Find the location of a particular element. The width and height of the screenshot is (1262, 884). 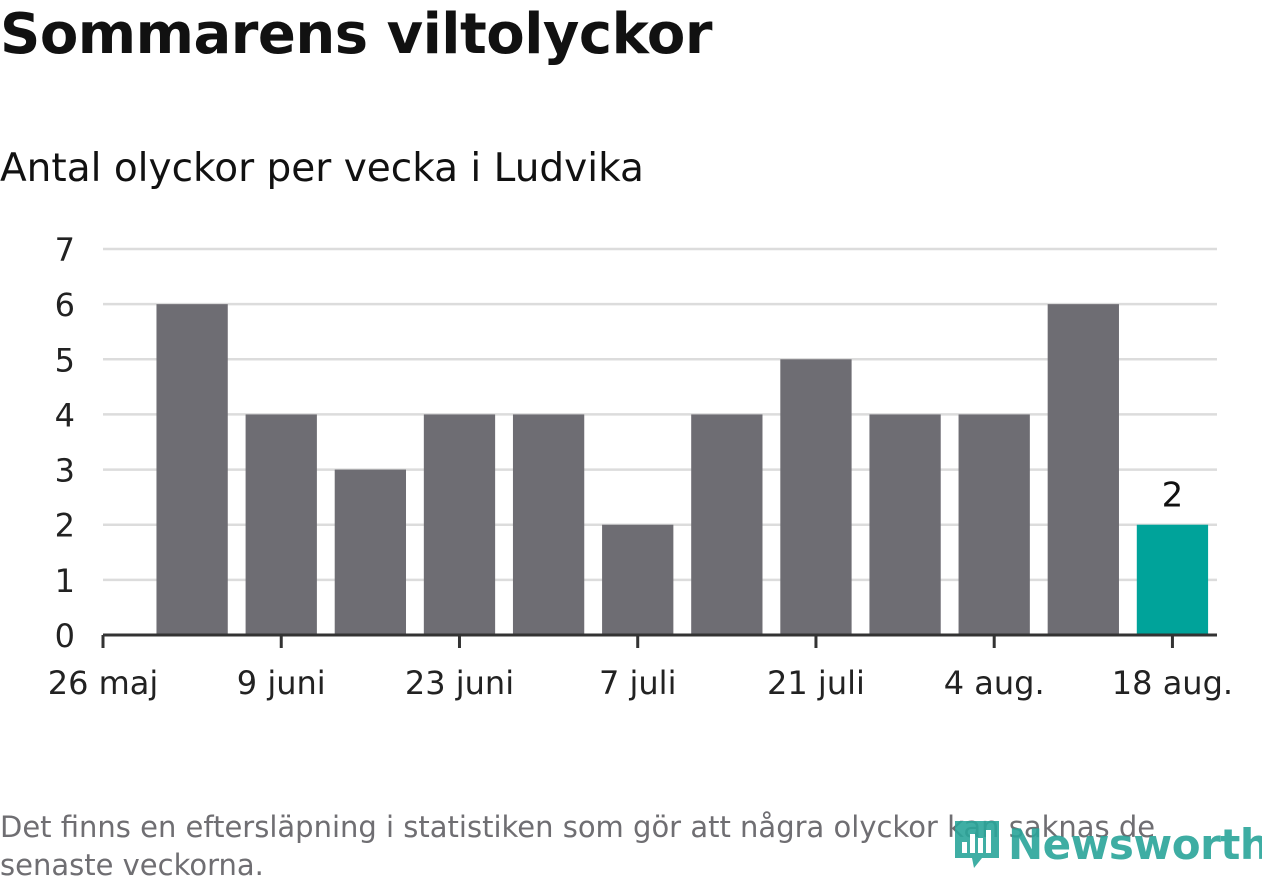

data-labels: 2 is located at coordinates (1173, 496).